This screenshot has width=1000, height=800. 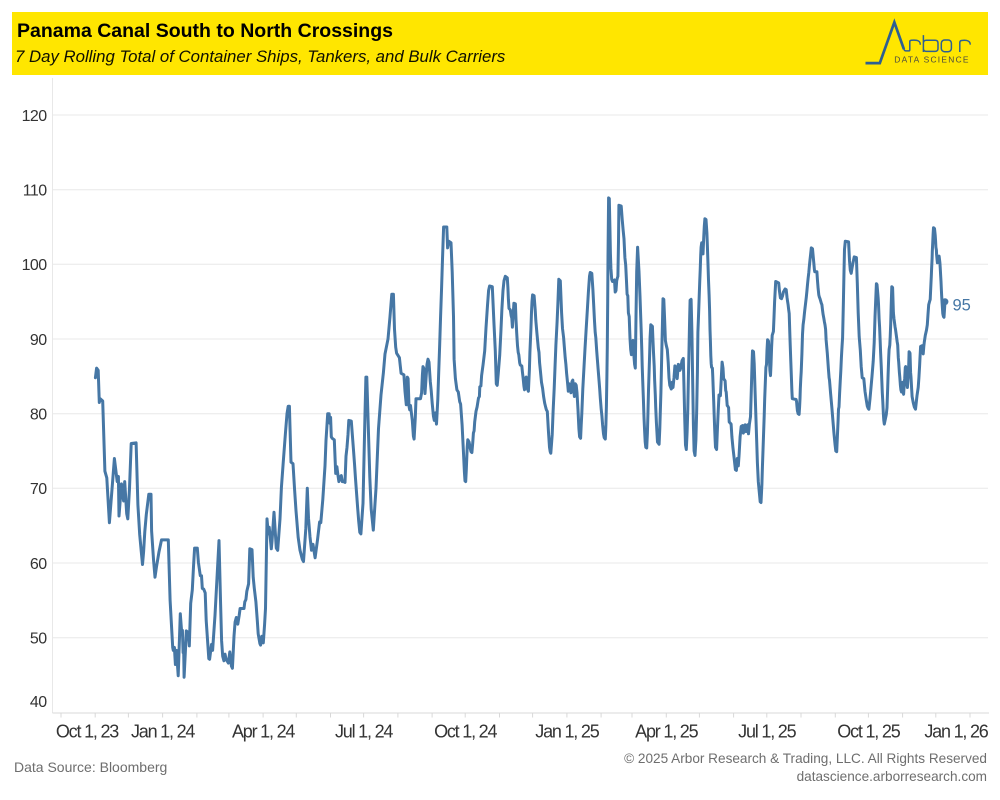 What do you see at coordinates (956, 732) in the screenshot?
I see `svg-text: Jan 1, 26` at bounding box center [956, 732].